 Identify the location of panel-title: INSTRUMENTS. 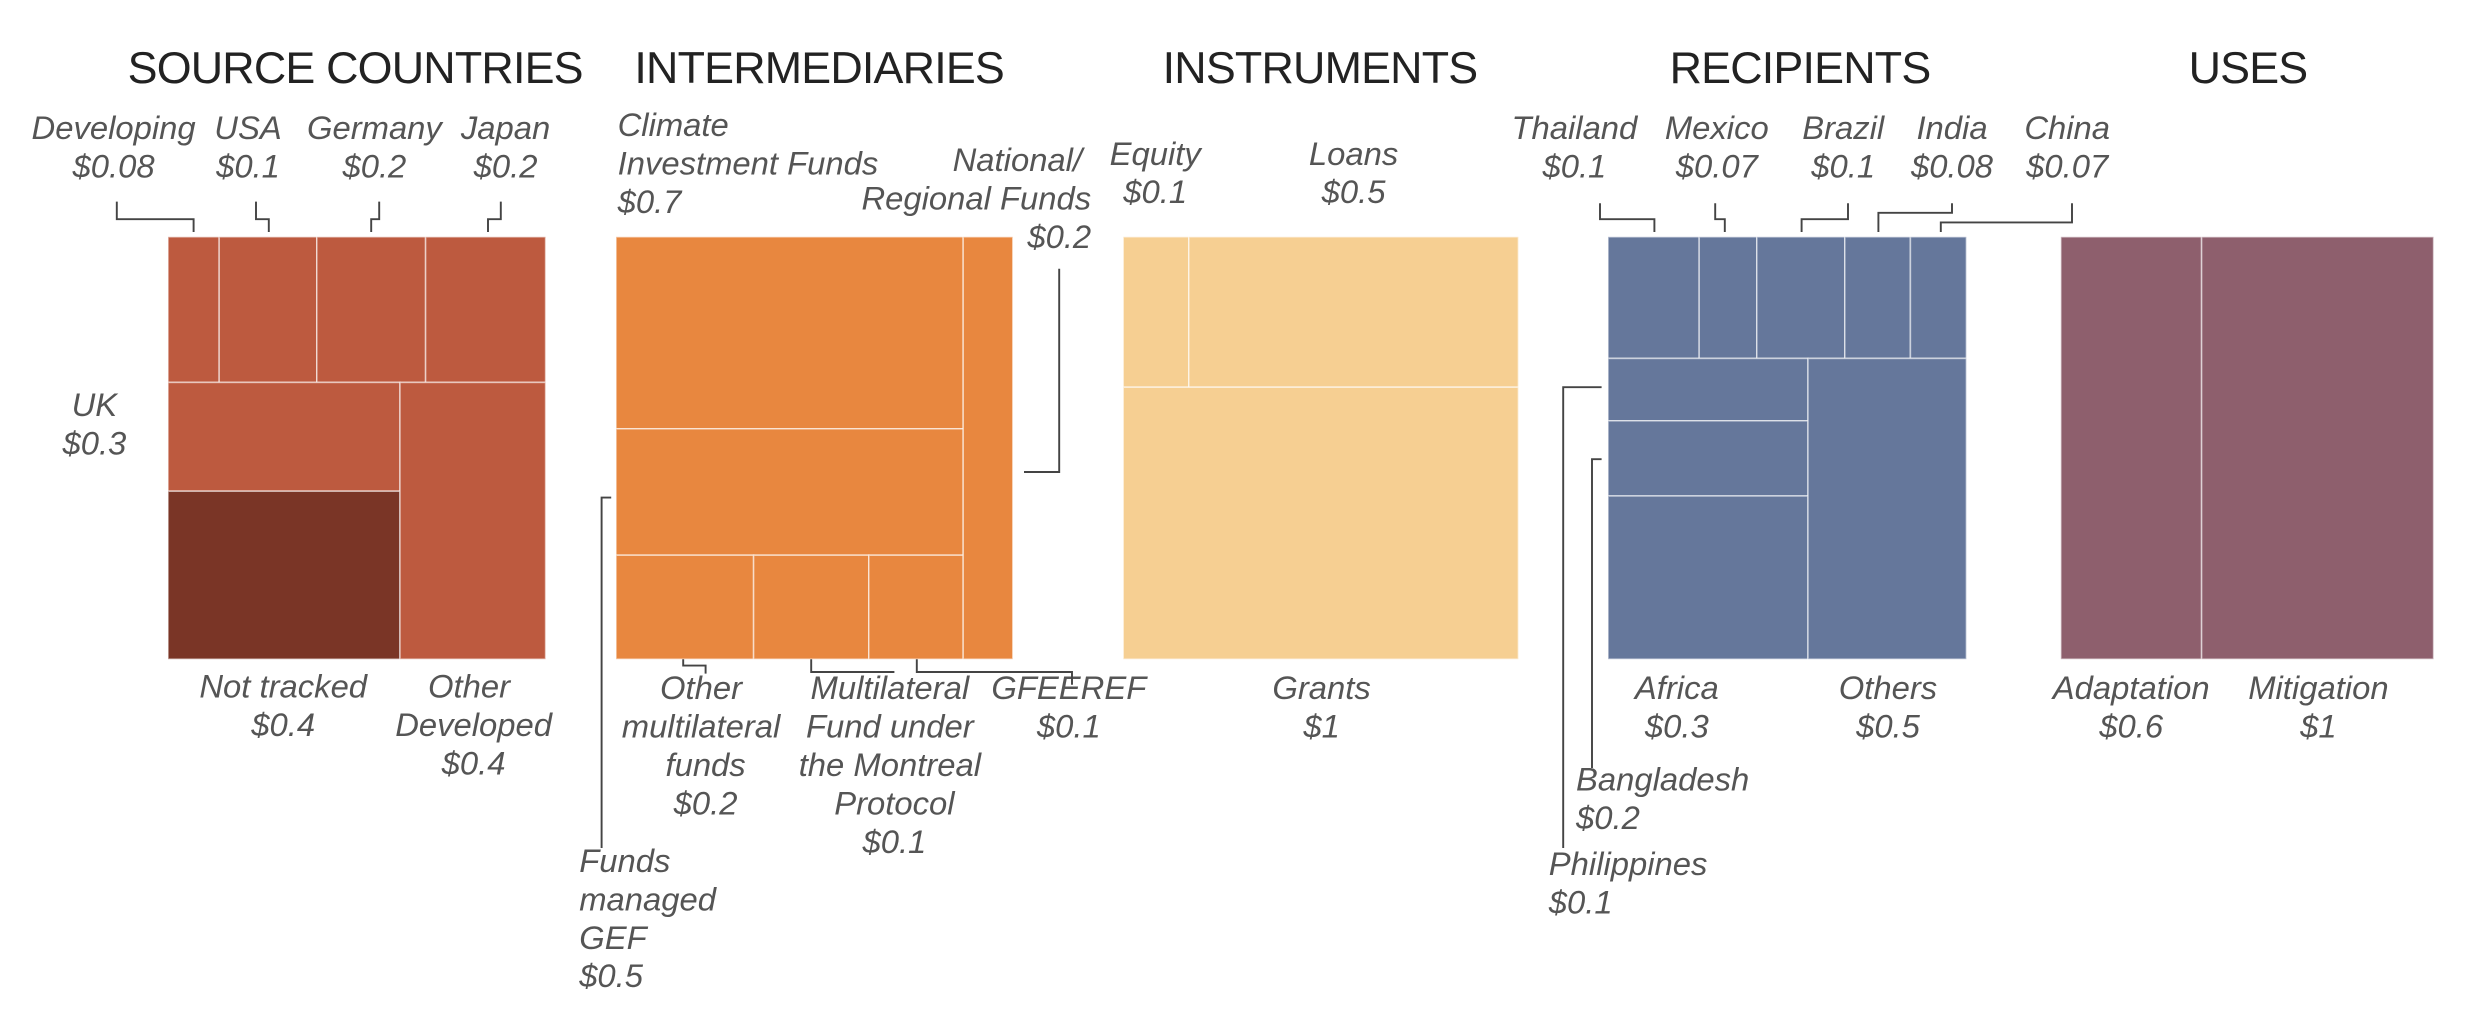
(1320, 68).